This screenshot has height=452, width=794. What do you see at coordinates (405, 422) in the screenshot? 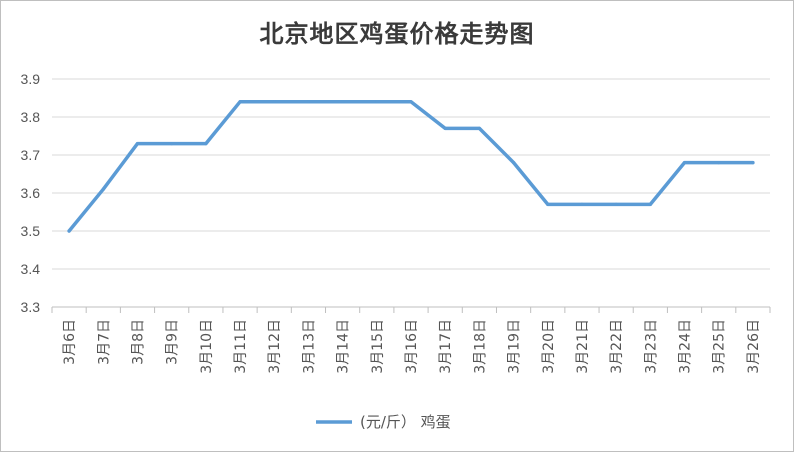
I see `legend-label: (元/斤） 鸡蛋` at bounding box center [405, 422].